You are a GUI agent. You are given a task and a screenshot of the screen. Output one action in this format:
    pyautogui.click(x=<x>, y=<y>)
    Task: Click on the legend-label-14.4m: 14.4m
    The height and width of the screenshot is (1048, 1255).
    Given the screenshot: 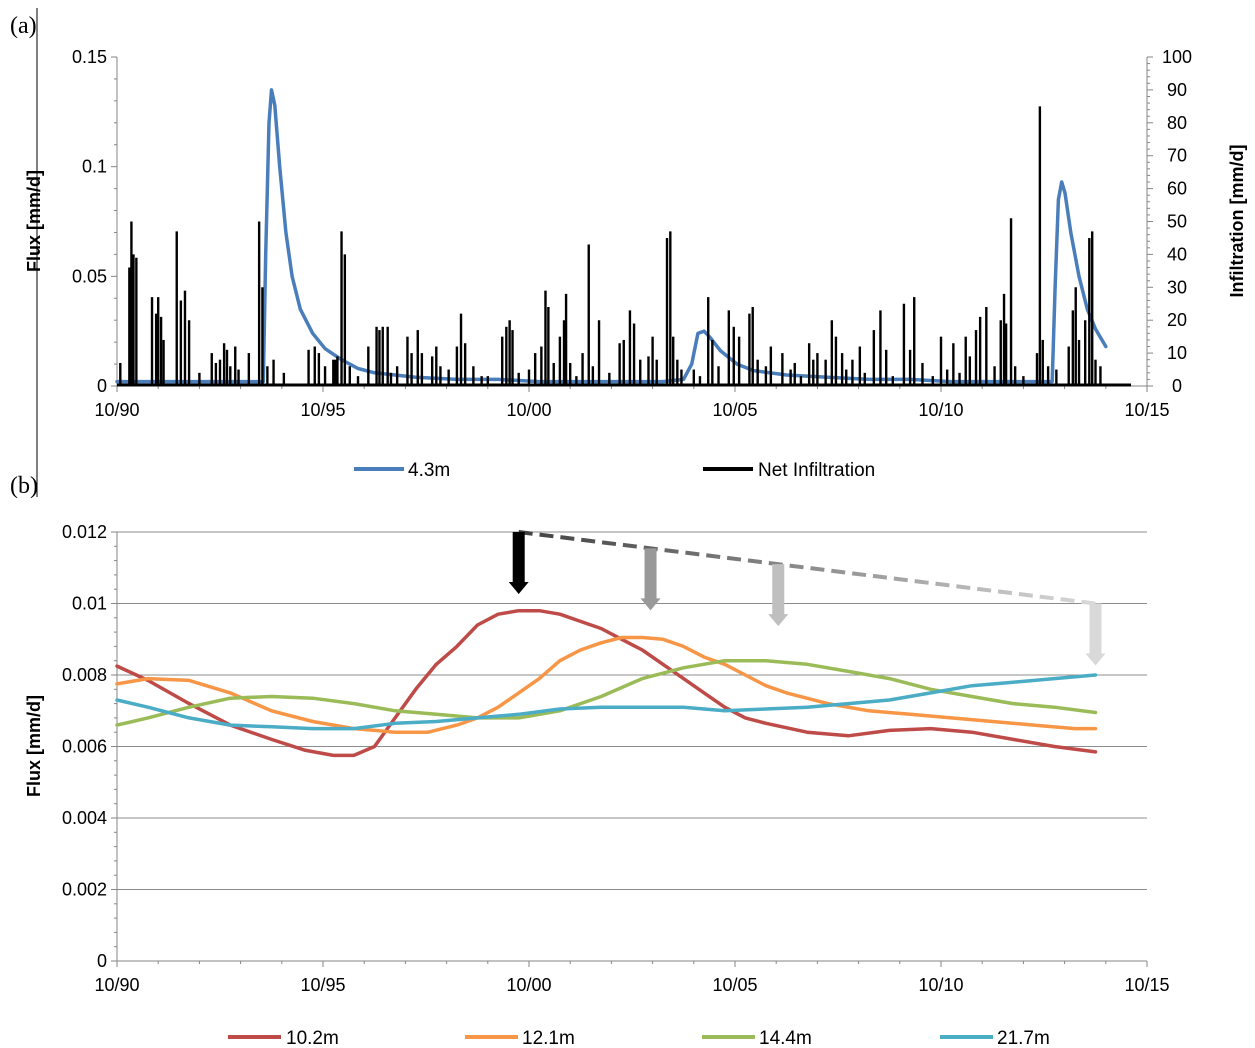 What is the action you would take?
    pyautogui.click(x=785, y=1038)
    